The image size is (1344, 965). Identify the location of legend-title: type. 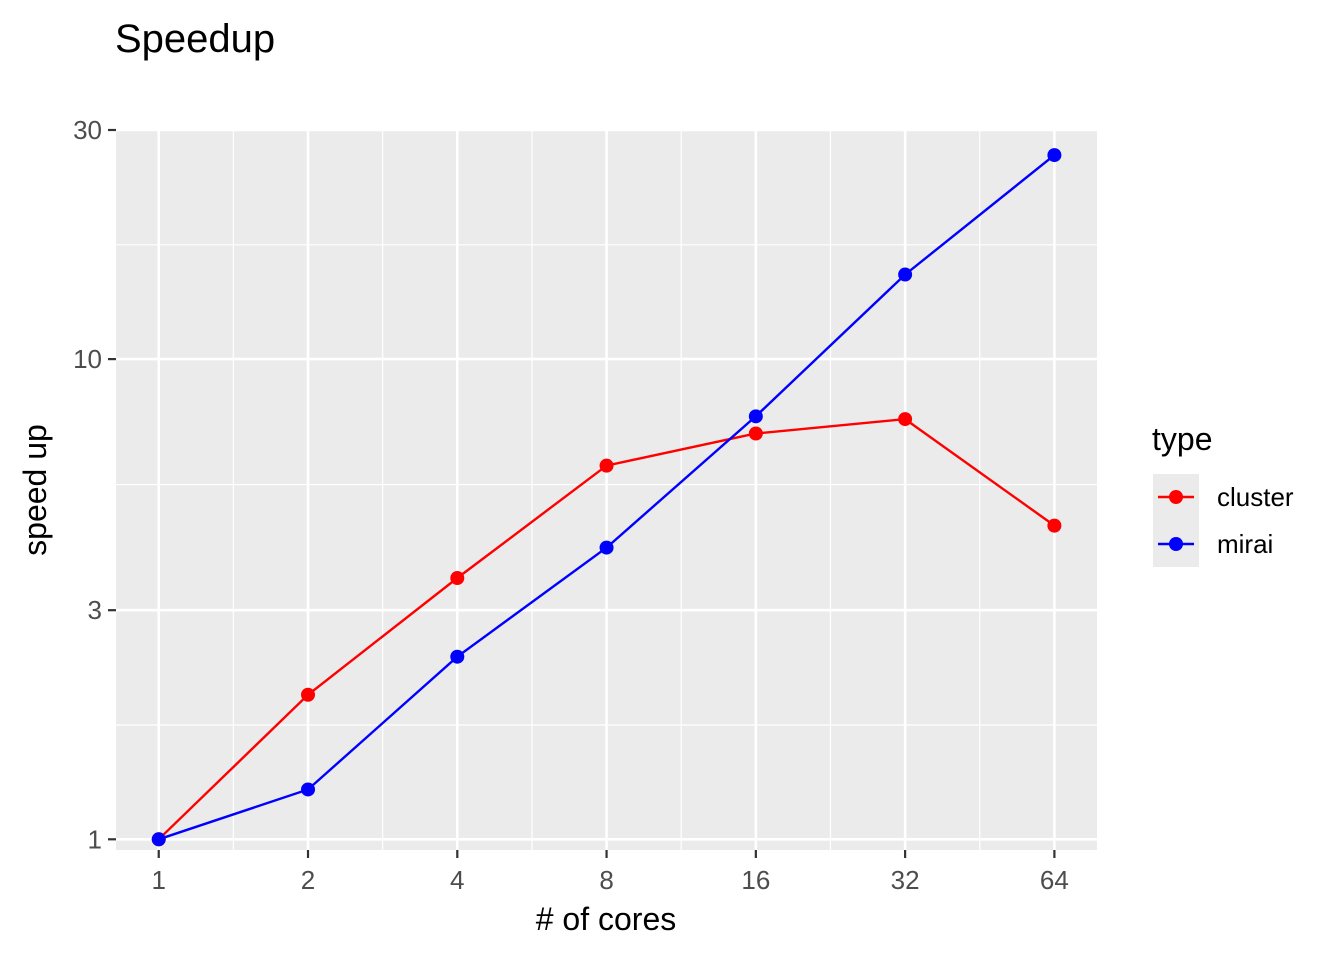
(1182, 439).